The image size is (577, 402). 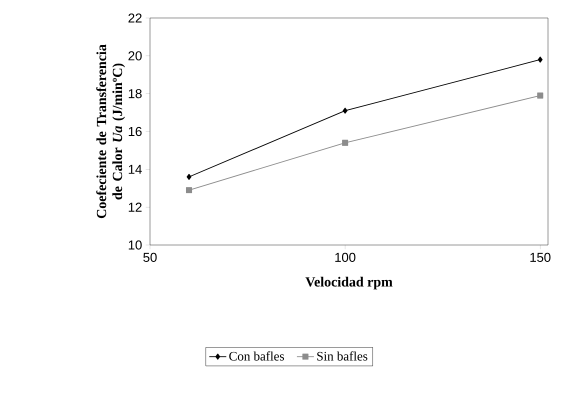 What do you see at coordinates (342, 356) in the screenshot?
I see `legend-label: Sin bafles` at bounding box center [342, 356].